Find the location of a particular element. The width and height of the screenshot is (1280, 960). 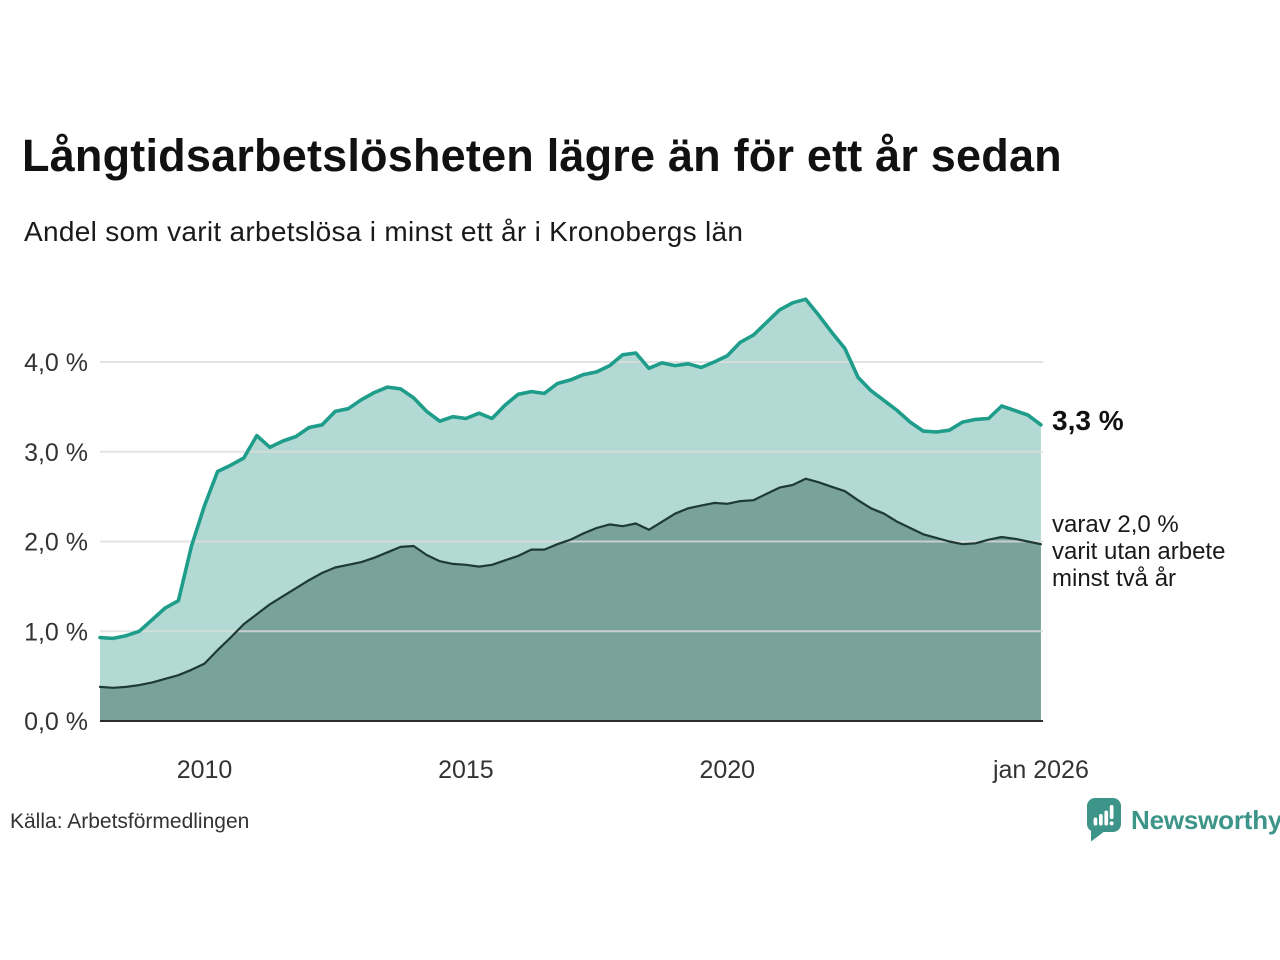

newsworthy-logo: Newsworthy is located at coordinates (1183, 820).